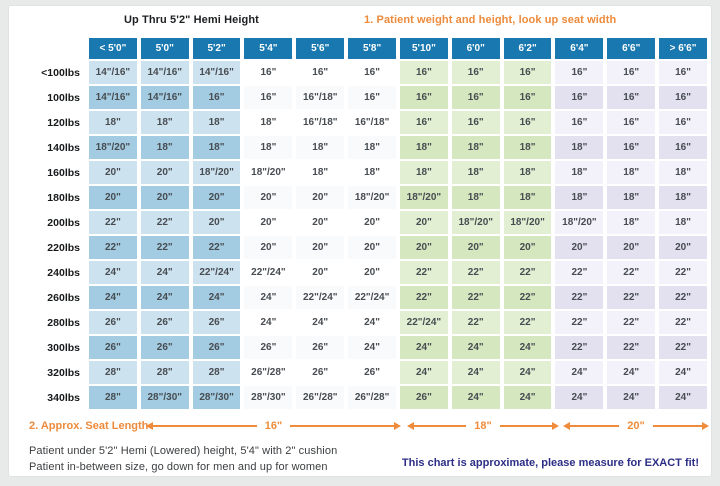  Describe the element at coordinates (89, 426) in the screenshot. I see `step2-label: 2. Approx. Seat Length` at that location.